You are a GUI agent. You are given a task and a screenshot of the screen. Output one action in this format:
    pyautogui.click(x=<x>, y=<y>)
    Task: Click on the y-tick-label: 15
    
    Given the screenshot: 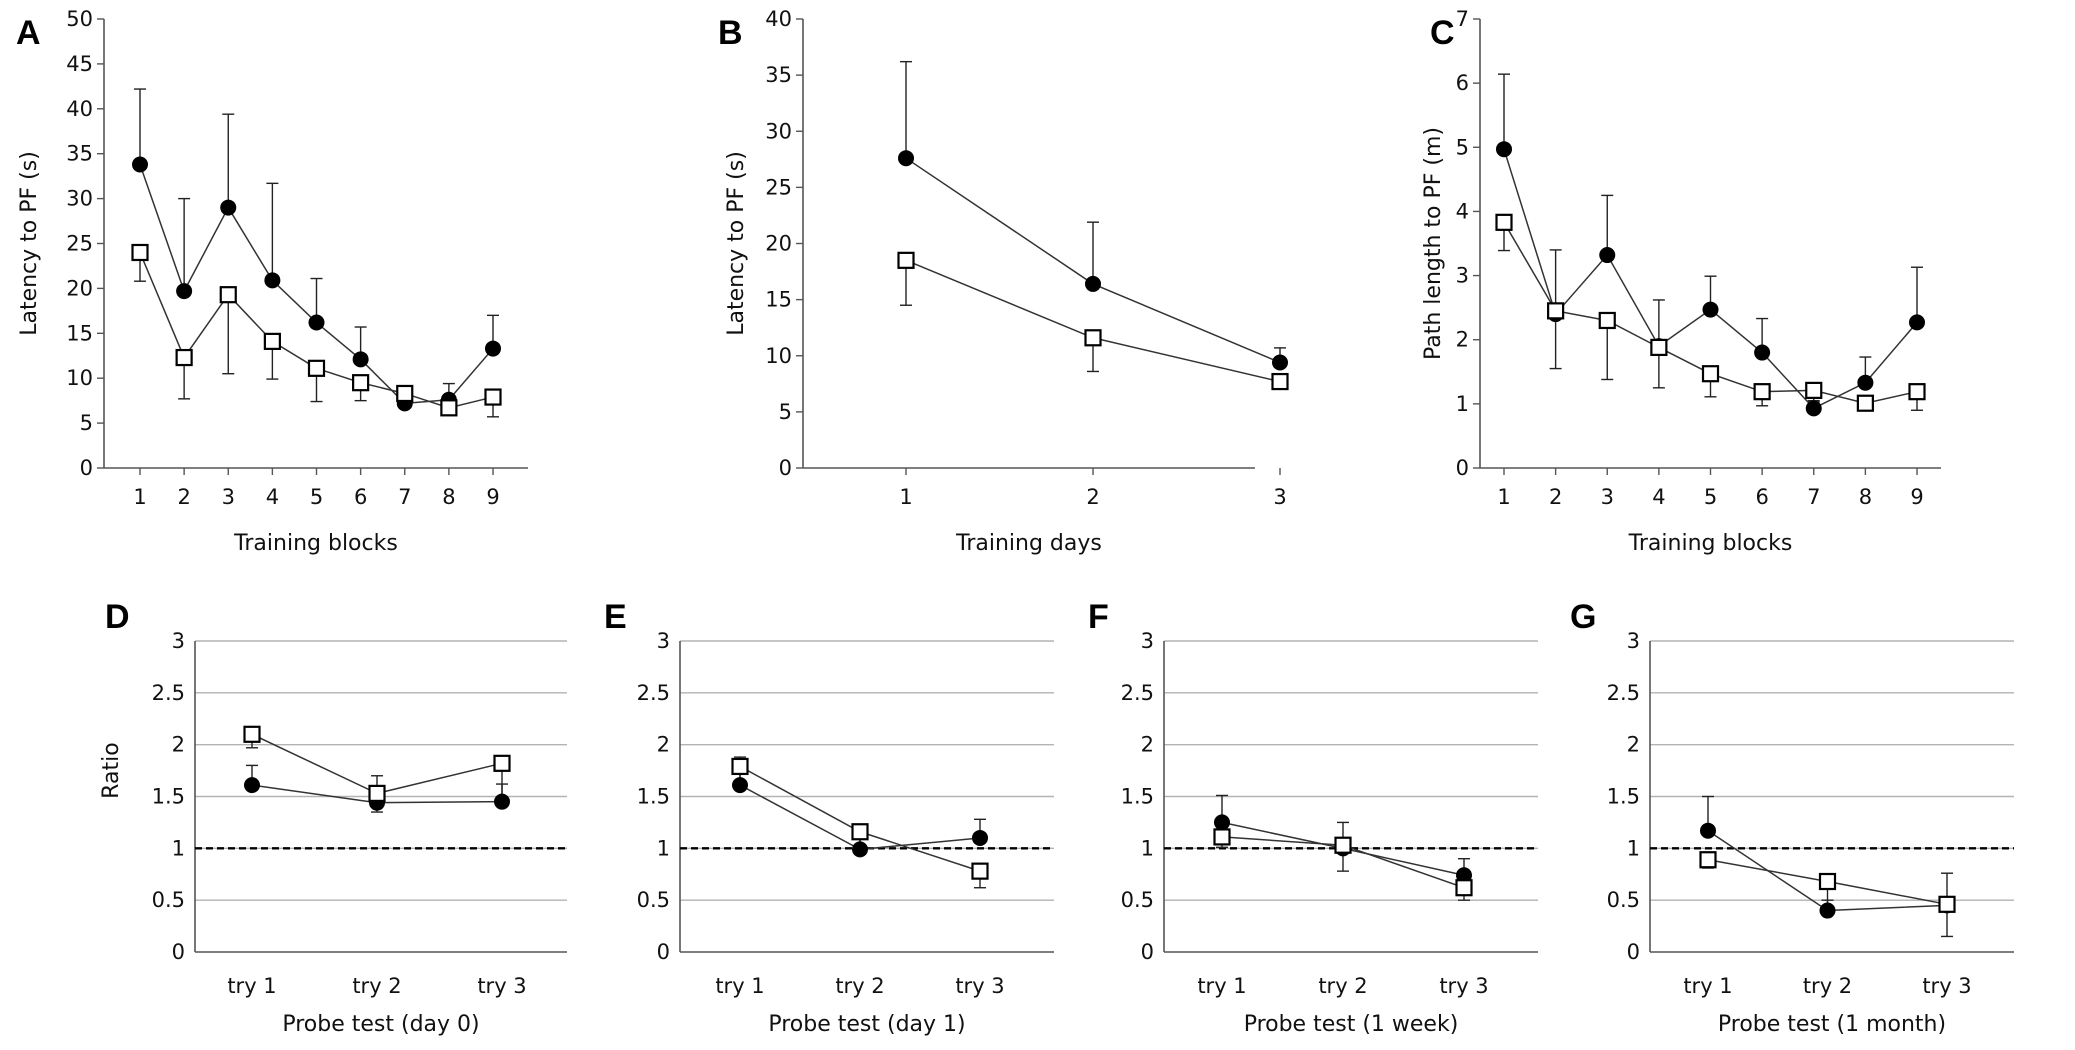 What is the action you would take?
    pyautogui.click(x=79, y=333)
    